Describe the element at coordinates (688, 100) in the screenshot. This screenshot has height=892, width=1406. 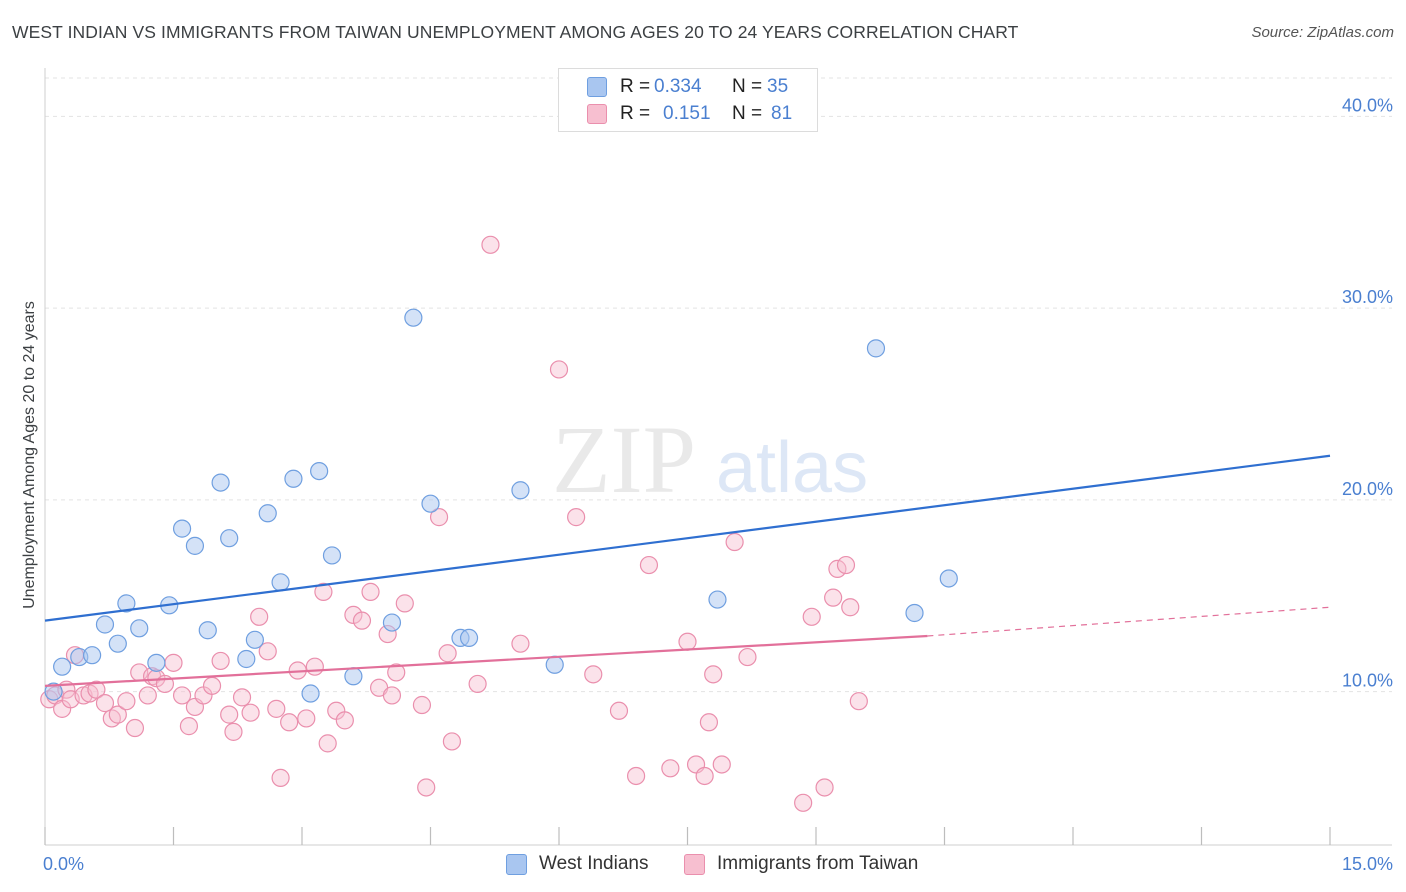
I see `legend: R = 0.334 N = 35 R = 0.151 N = 81` at that location.